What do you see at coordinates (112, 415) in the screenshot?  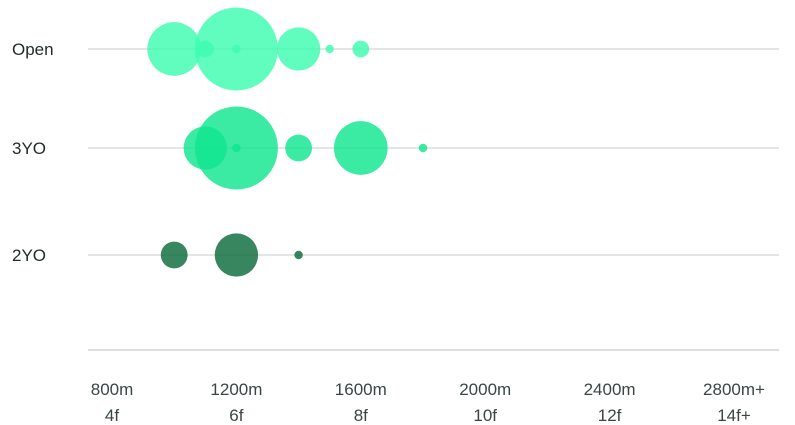 I see `x-tick-label-furlongs: 4f` at bounding box center [112, 415].